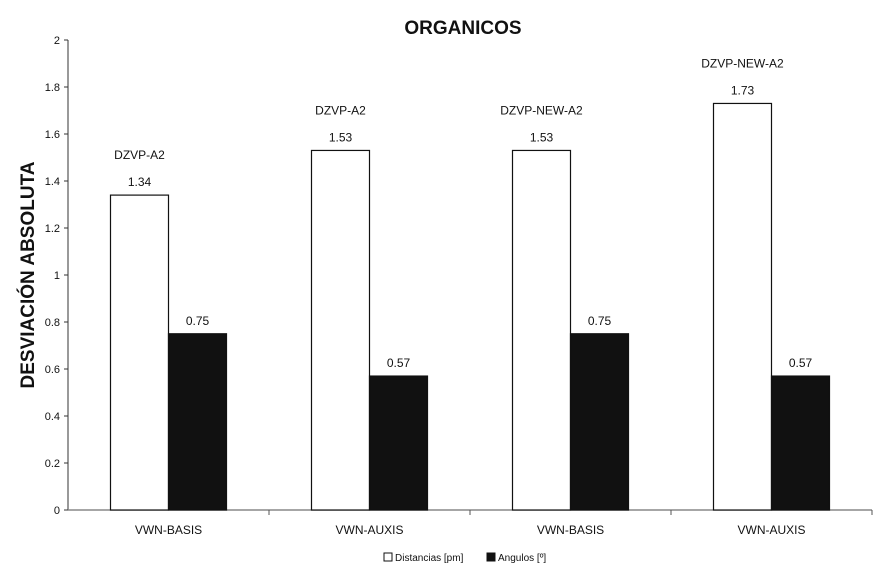 The image size is (876, 574). I want to click on data-label: 1.34, so click(140, 182).